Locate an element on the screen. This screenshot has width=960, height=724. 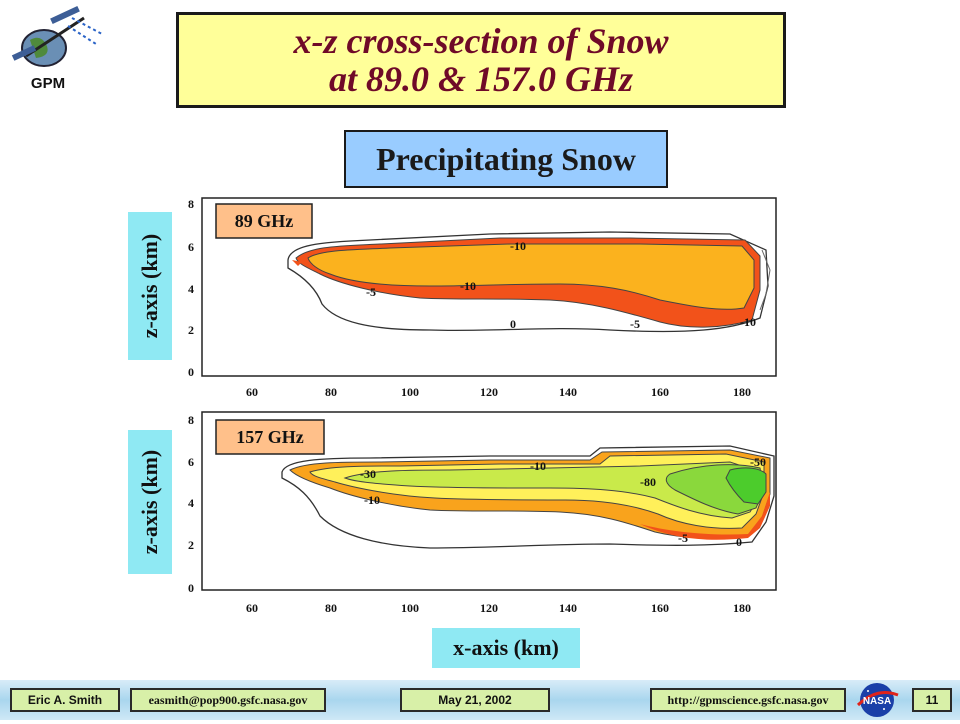
footer-email: easmith@pop900.gsfc.nasa.gov is located at coordinates (228, 700).